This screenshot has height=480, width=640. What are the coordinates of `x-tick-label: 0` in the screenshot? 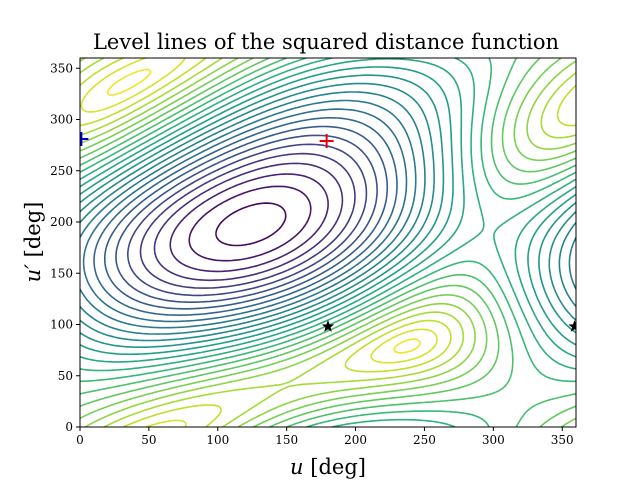 It's located at (80, 440).